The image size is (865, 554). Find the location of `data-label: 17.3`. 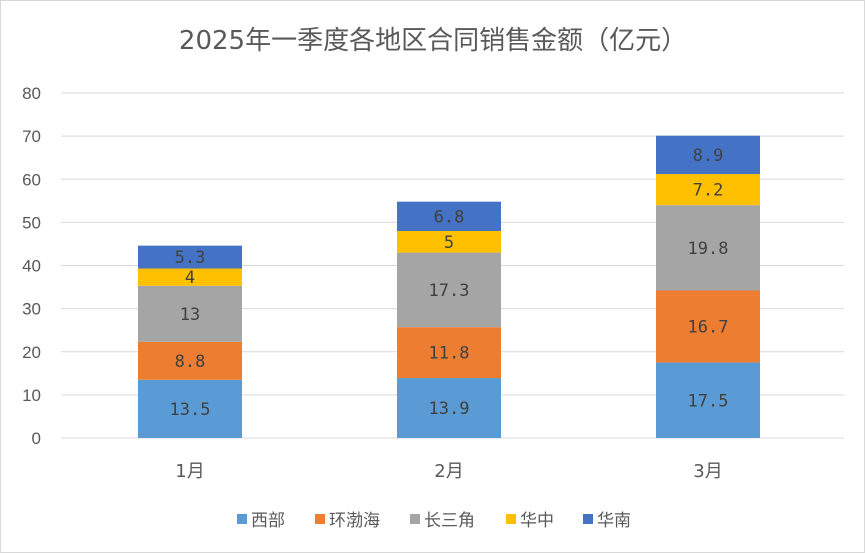

data-label: 17.3 is located at coordinates (449, 291).